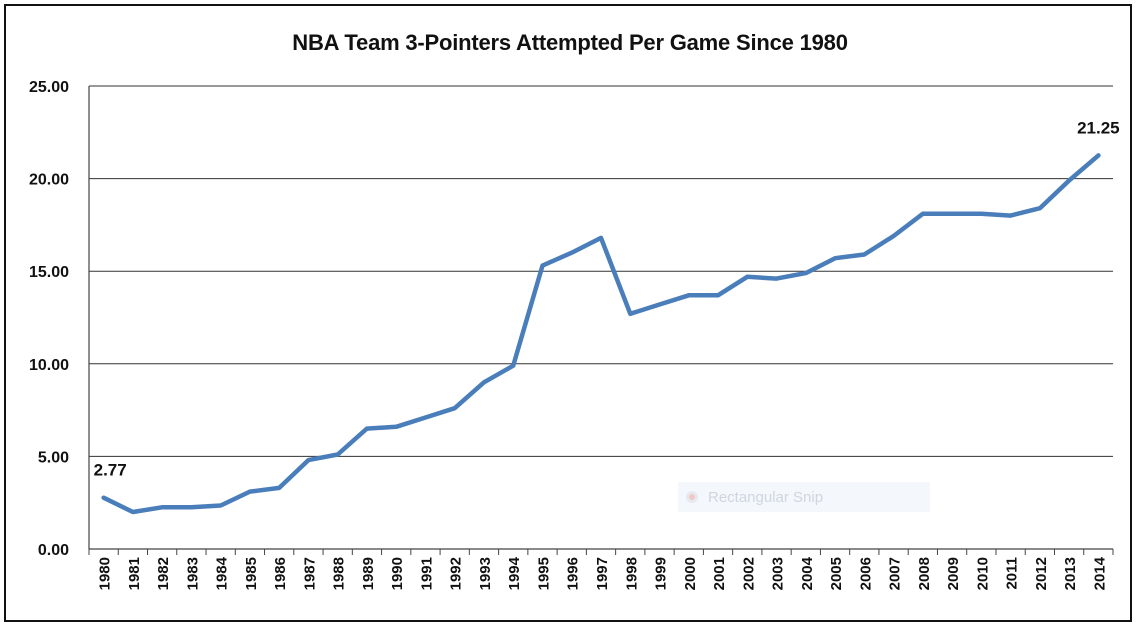  Describe the element at coordinates (602, 573) in the screenshot. I see `x-tick-label: 1997` at that location.